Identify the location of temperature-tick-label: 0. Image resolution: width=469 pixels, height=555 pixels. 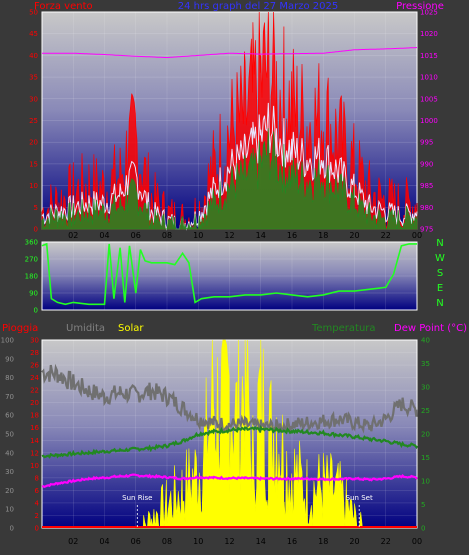
(423, 529).